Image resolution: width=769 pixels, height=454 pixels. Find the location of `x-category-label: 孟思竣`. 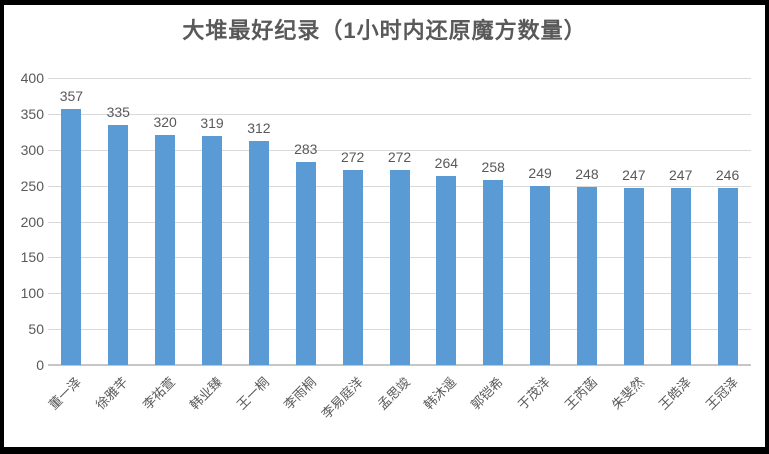

x-category-label: 孟思竣 is located at coordinates (393, 393).